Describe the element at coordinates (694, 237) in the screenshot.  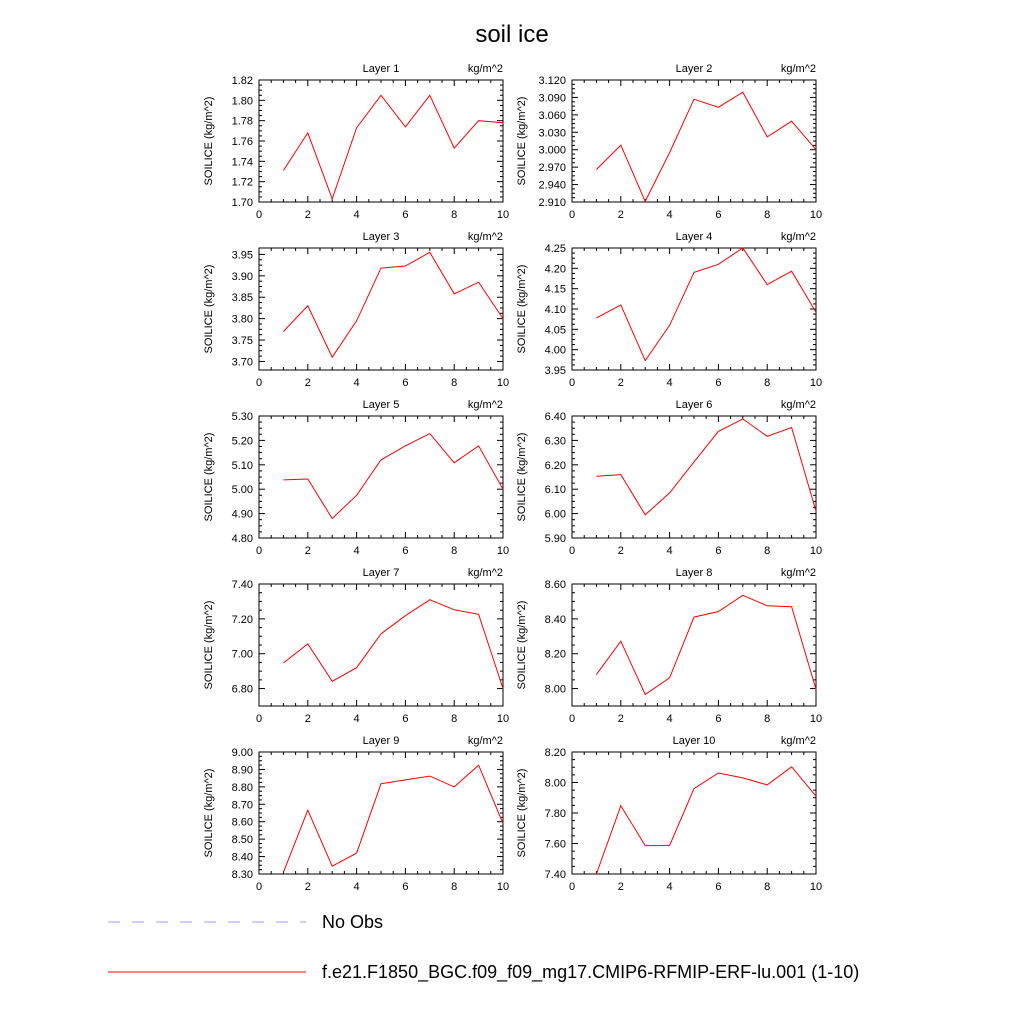
I see `panel-title: Layer 4` at that location.